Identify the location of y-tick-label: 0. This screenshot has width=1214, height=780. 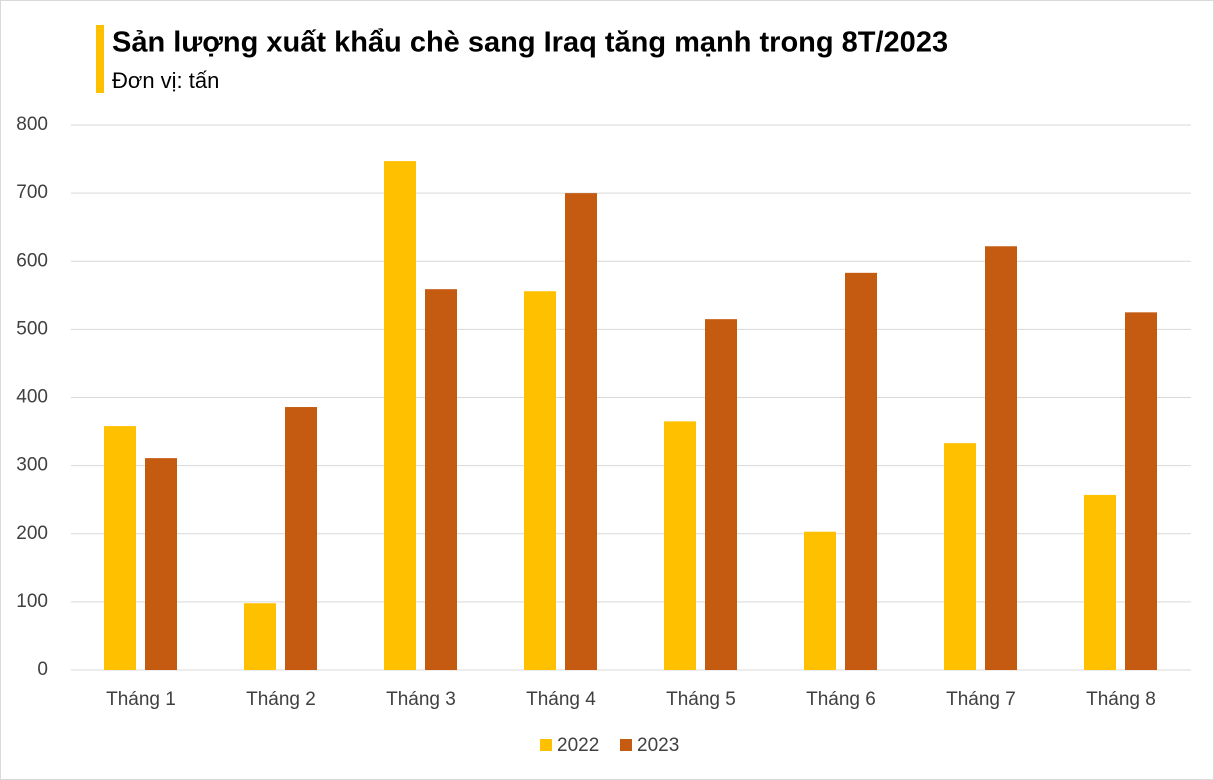
(42, 669).